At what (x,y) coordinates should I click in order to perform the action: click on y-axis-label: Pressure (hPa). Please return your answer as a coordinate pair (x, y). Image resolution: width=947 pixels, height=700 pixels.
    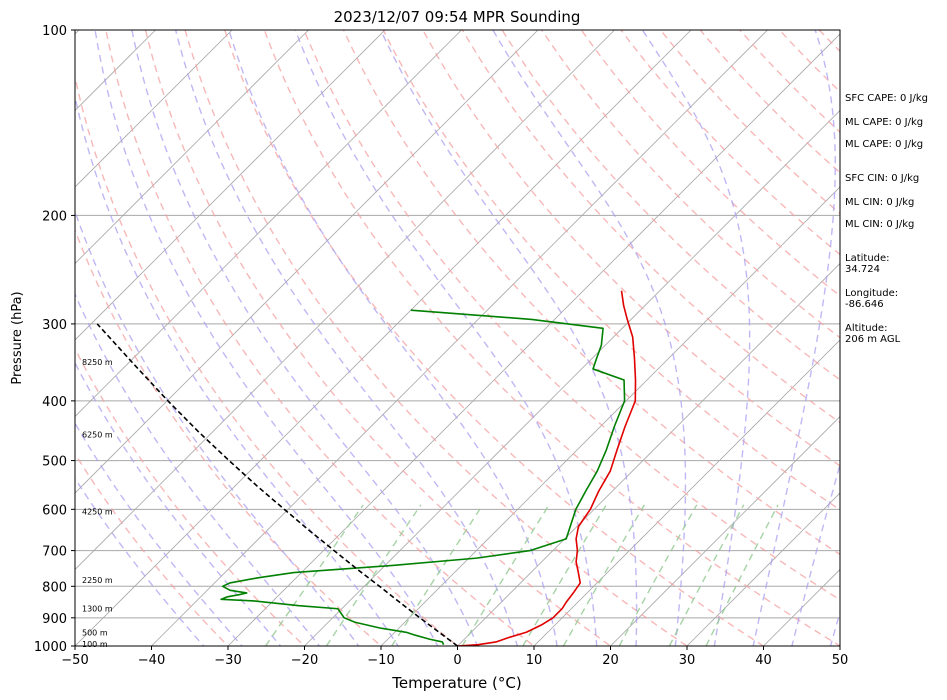
    Looking at the image, I should click on (17, 337).